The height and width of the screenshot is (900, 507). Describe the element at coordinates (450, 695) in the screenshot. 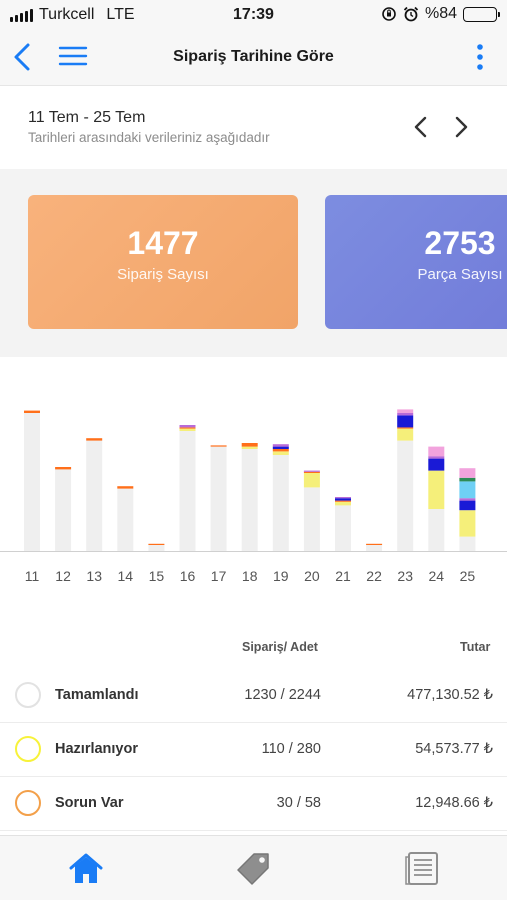

I see `status-amount: 477,130.52 ₺` at that location.